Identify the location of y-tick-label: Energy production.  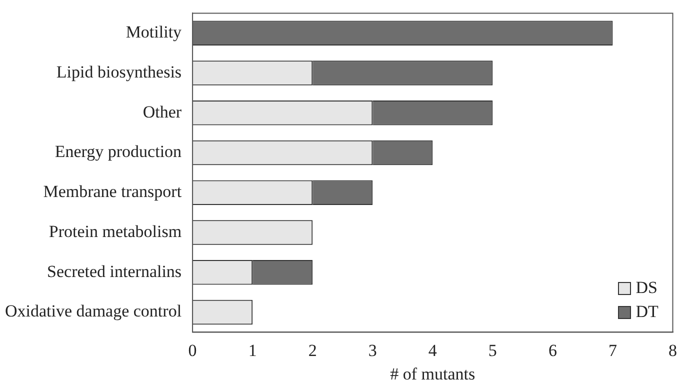
(118, 152).